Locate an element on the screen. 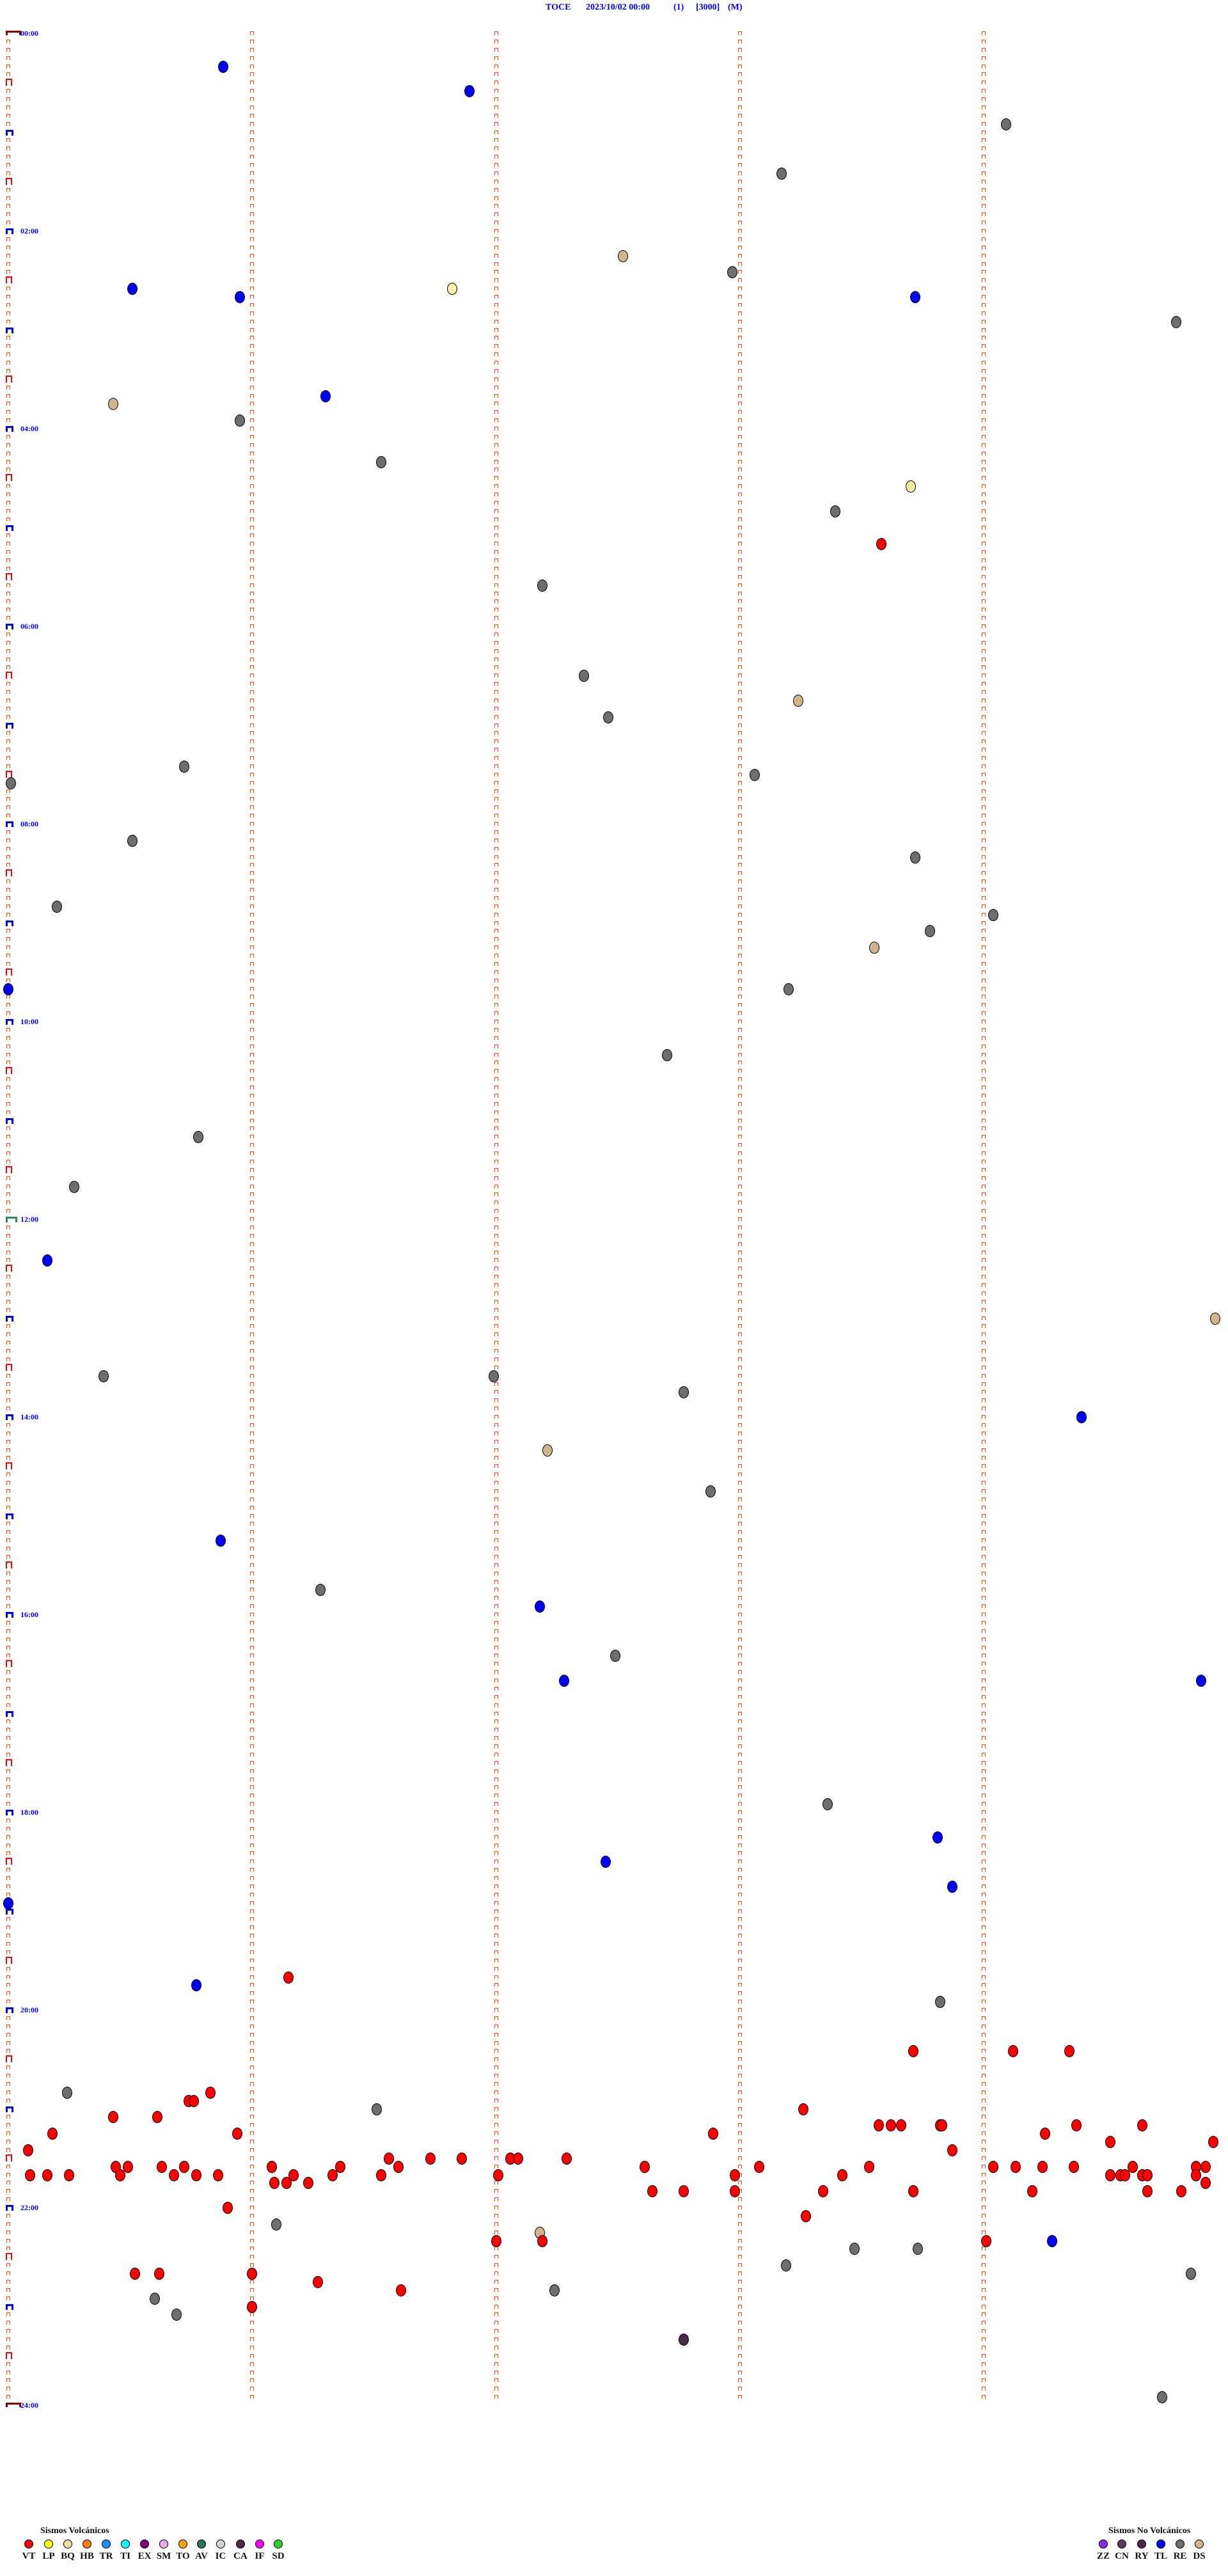 This screenshot has width=1228, height=2576. half-hour-marker is located at coordinates (9, 1664).